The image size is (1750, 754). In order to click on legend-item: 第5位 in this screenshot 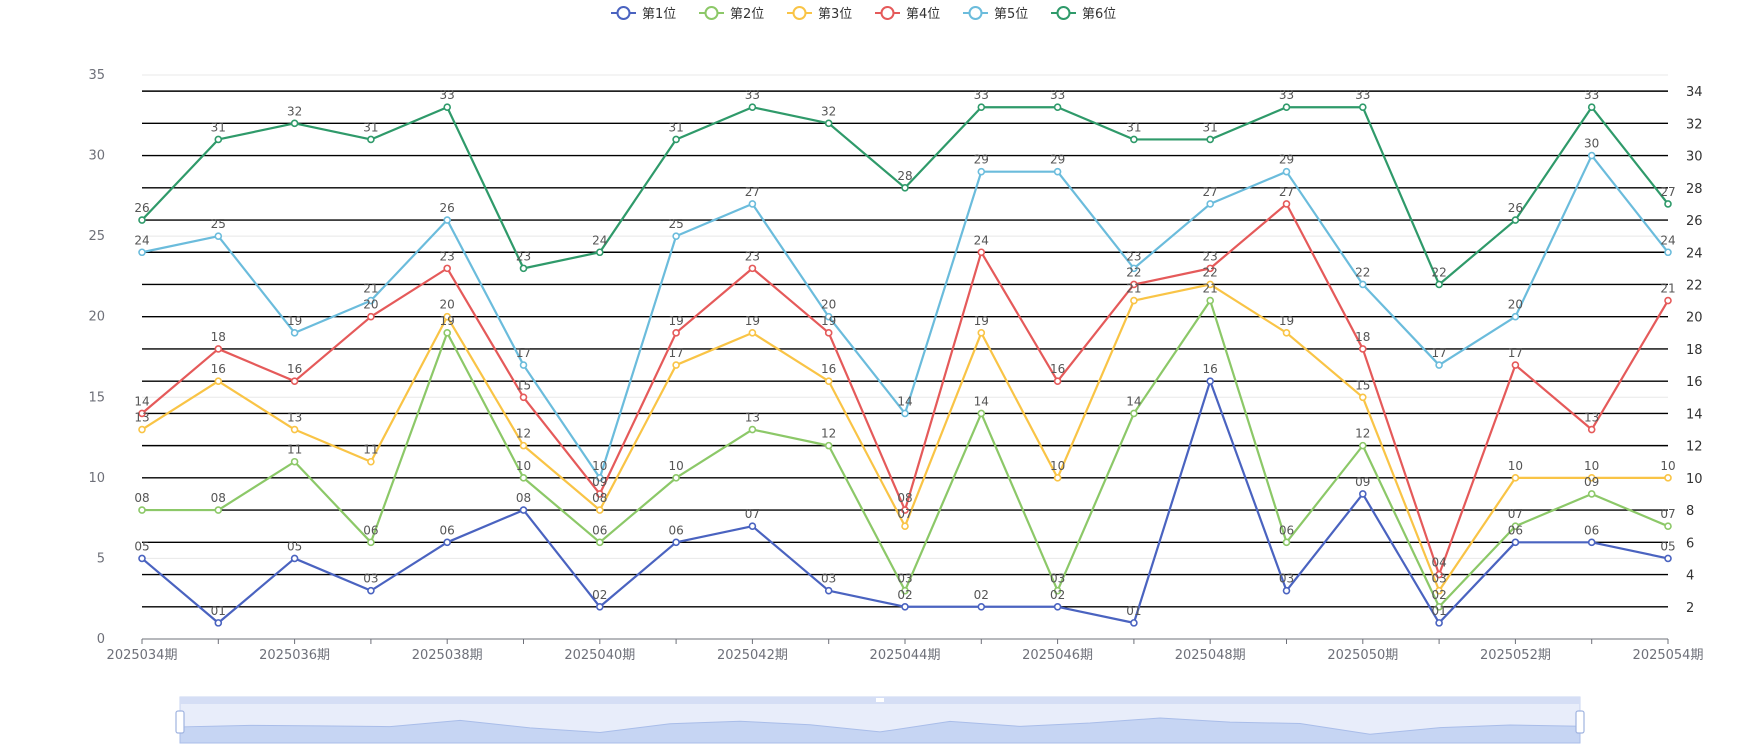, I will do `click(995, 14)`.